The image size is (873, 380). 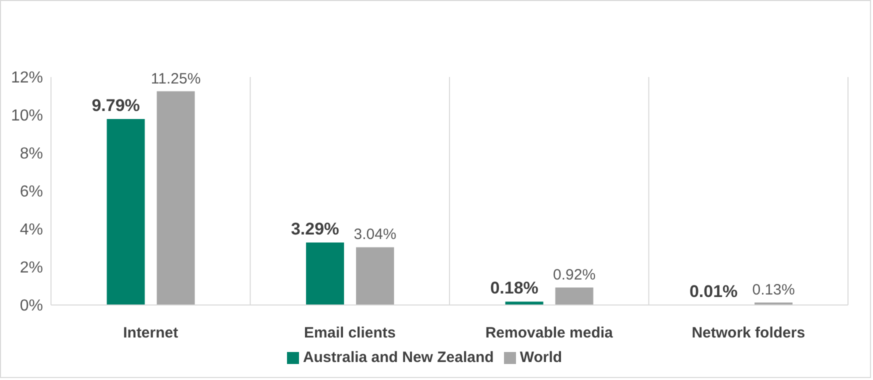 I want to click on y-tick-label: 10%, so click(x=26, y=116).